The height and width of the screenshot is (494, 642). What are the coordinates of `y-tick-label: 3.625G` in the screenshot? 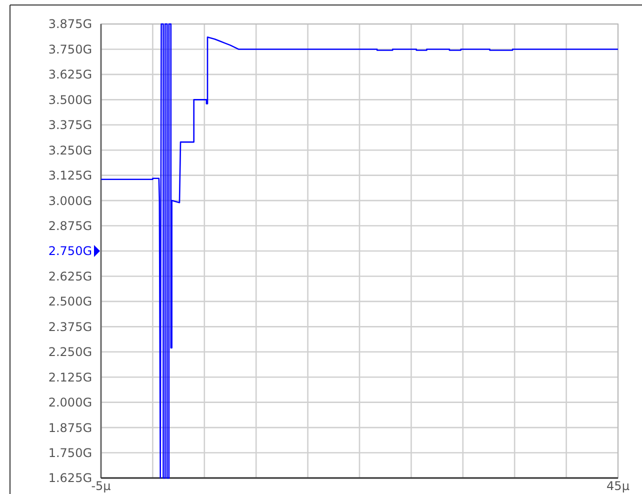 It's located at (70, 75).